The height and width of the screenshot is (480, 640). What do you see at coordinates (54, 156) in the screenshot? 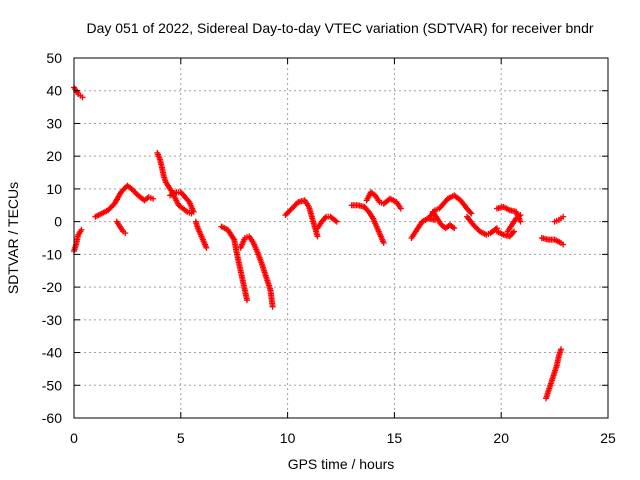
I see `y-tick-label: 20` at bounding box center [54, 156].